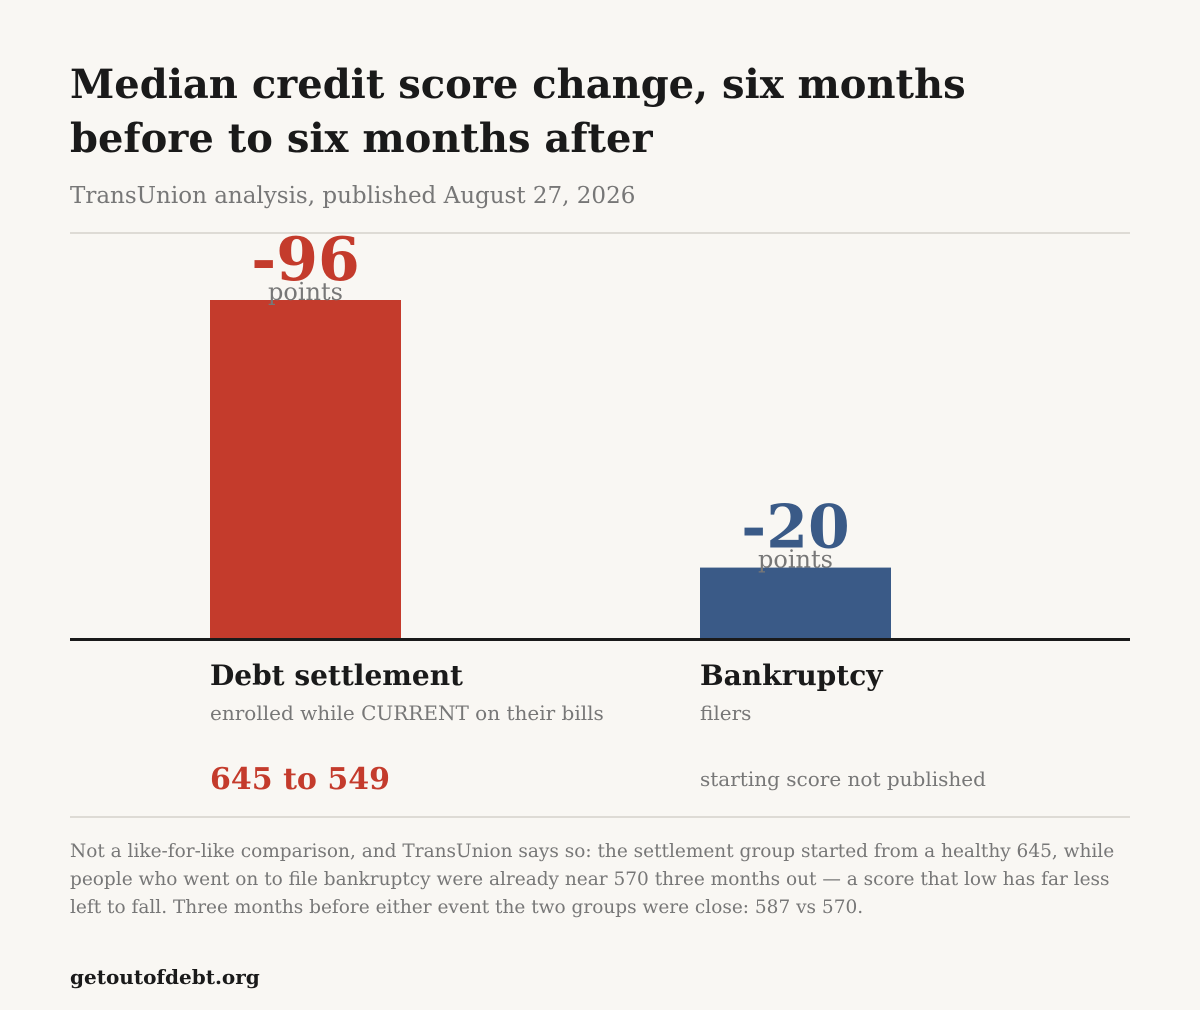 The height and width of the screenshot is (1010, 1200). What do you see at coordinates (407, 713) in the screenshot?
I see `category-description-settlement: enrolled while CURRENT on their bills` at bounding box center [407, 713].